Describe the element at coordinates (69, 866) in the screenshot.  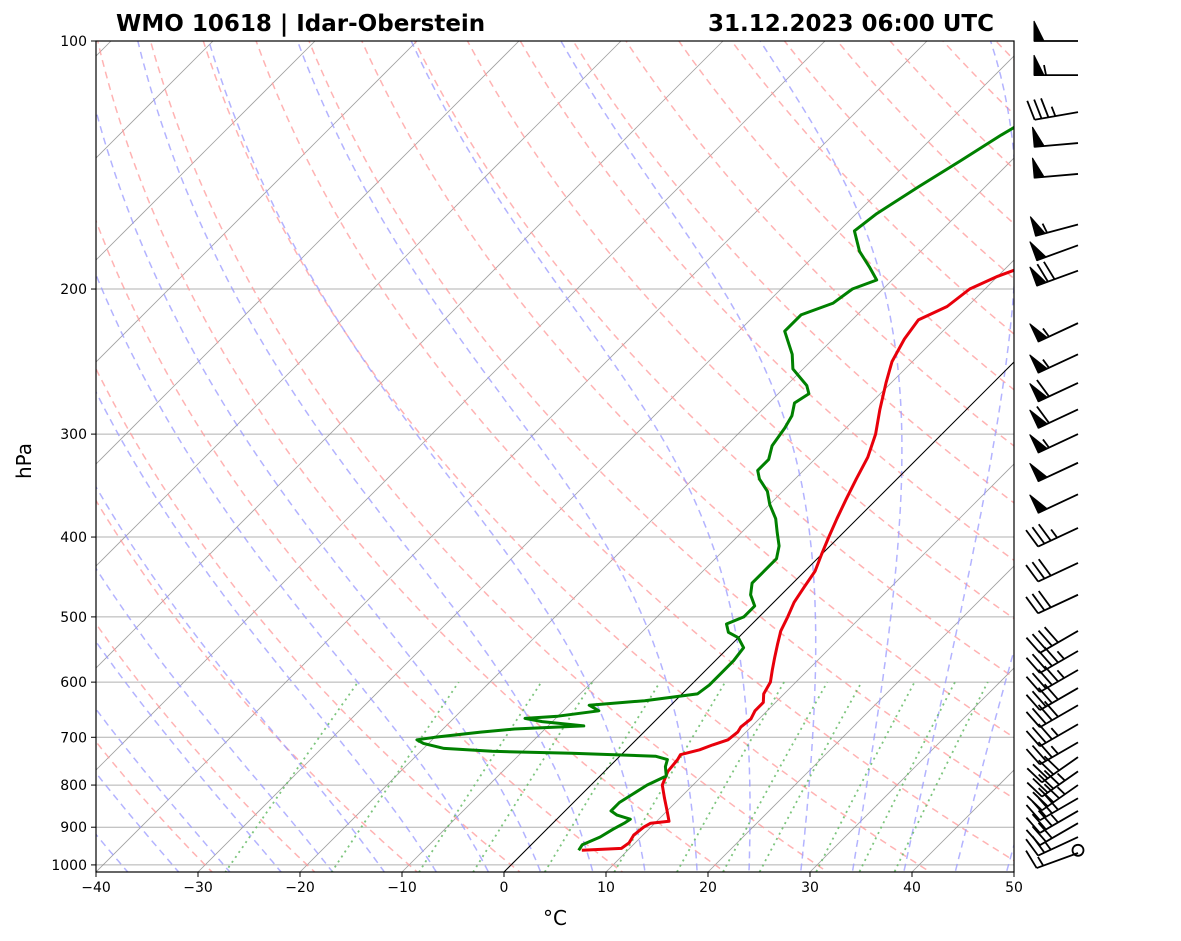
I see `y-tick-label: 1000` at that location.